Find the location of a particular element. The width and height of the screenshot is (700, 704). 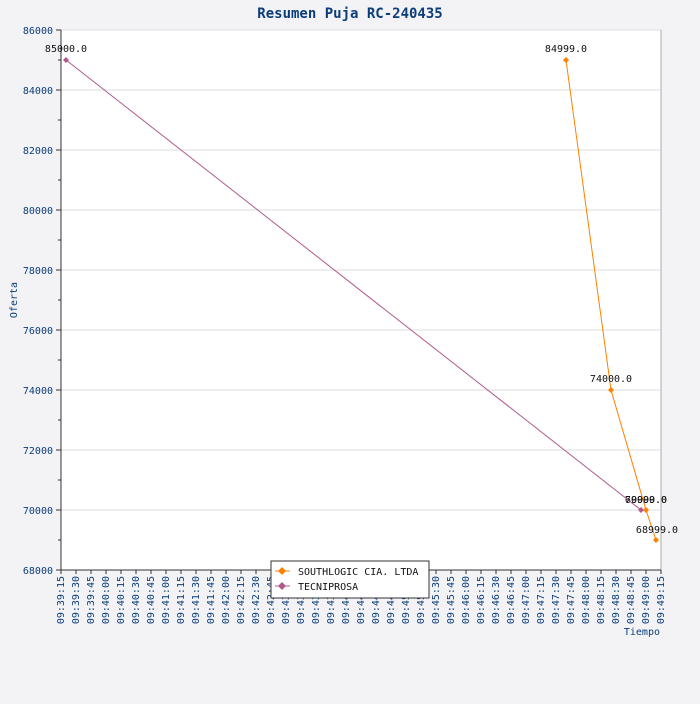

series-southlogic: 84999.0 74000.0 69999.0 68999.0 is located at coordinates (611, 294).